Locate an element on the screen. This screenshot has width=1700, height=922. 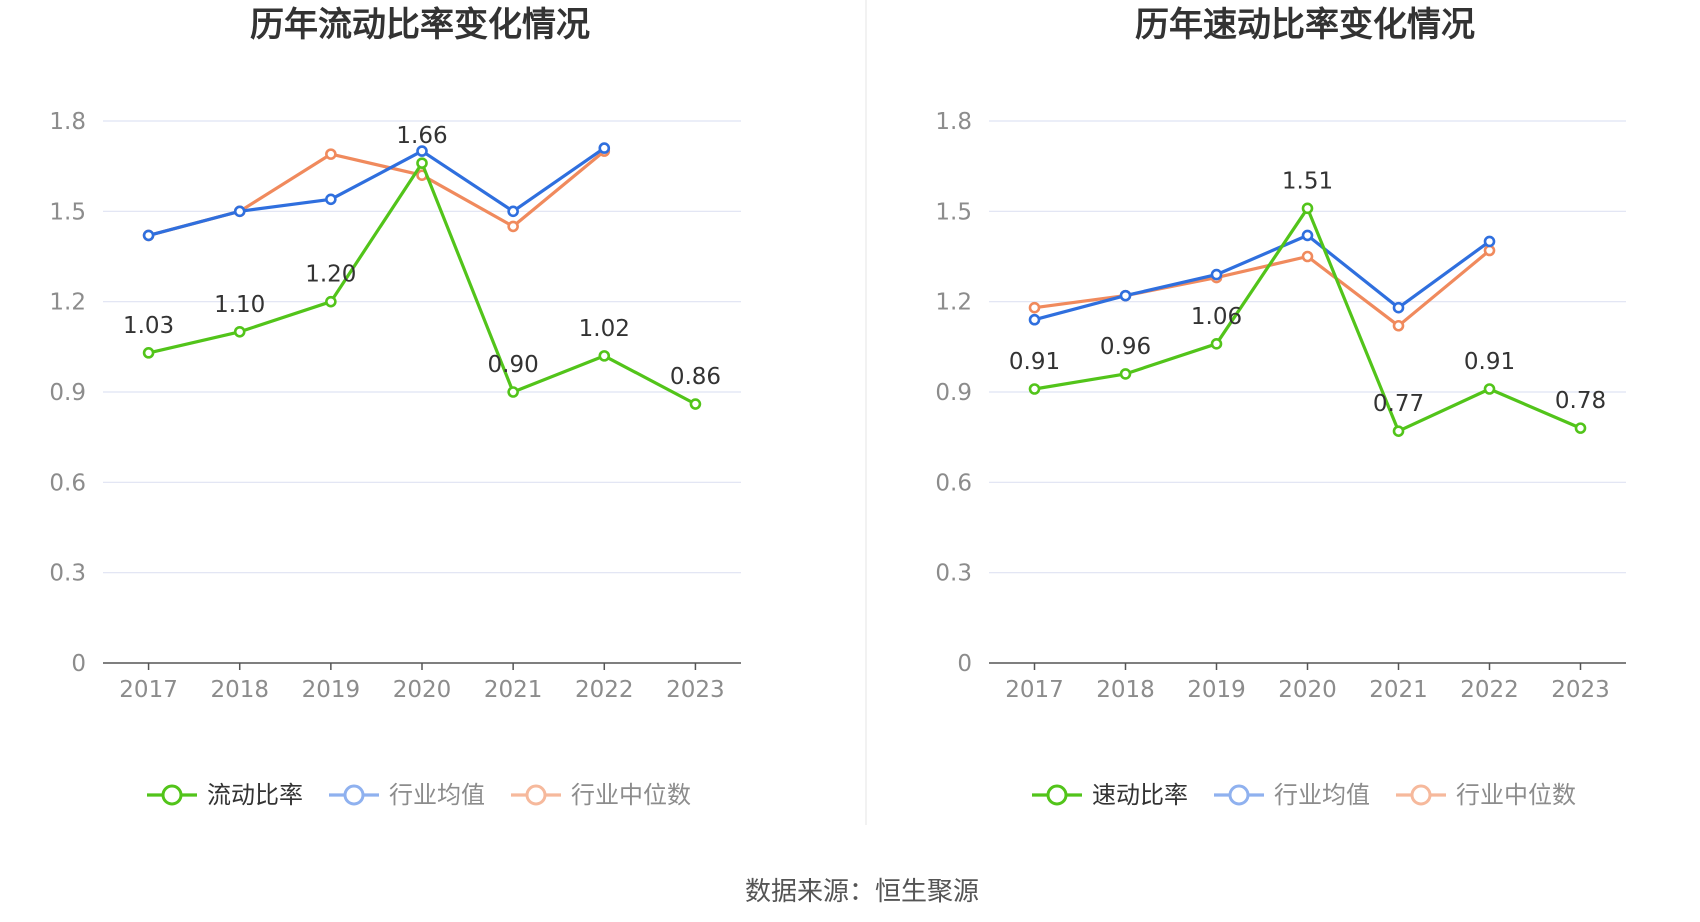
chart-2-title: 历年速动比率变化情况 is located at coordinates (1305, 25).